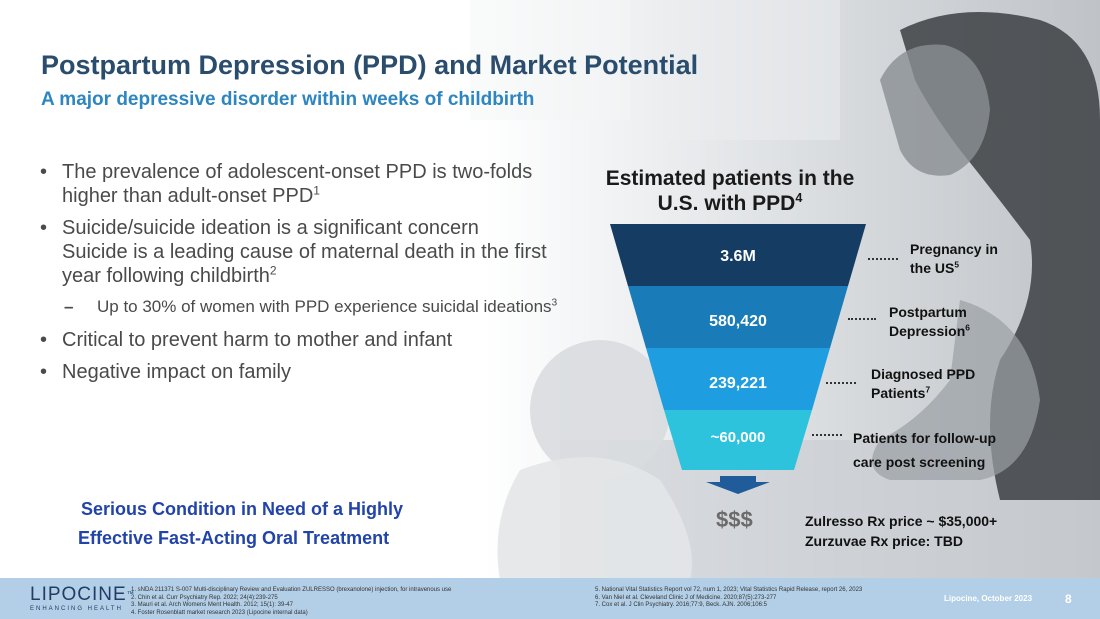 The image size is (1100, 619). Describe the element at coordinates (738, 321) in the screenshot. I see `funnel-value: 580,420` at that location.